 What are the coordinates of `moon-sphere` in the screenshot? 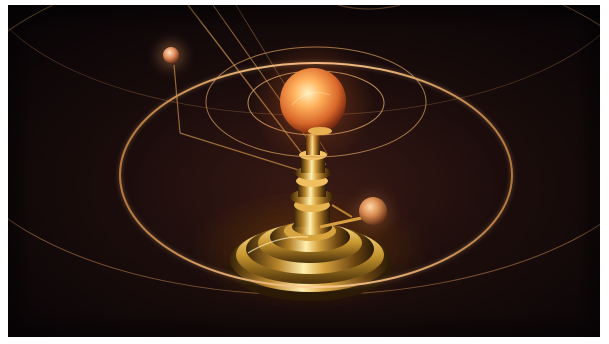 It's located at (171, 55).